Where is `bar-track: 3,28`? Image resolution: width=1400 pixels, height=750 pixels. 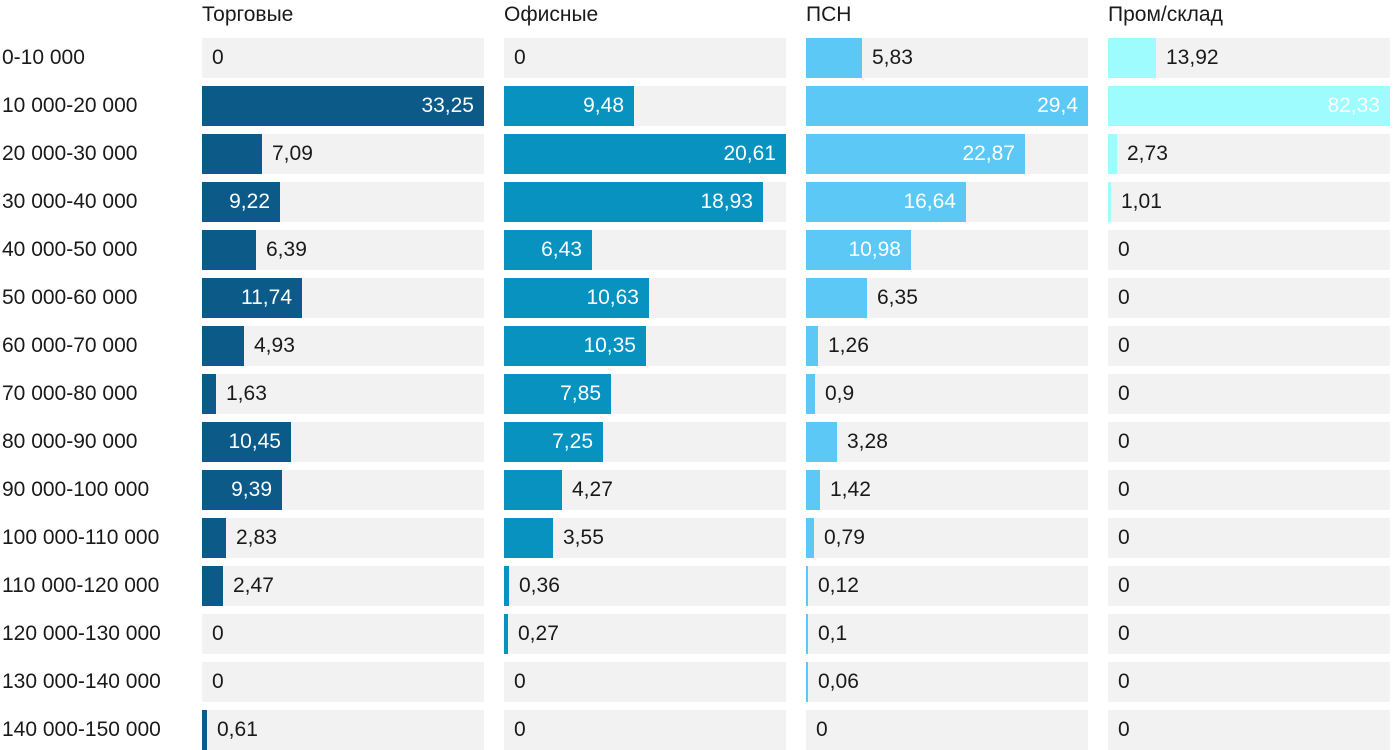
bar-track: 3,28 is located at coordinates (947, 442).